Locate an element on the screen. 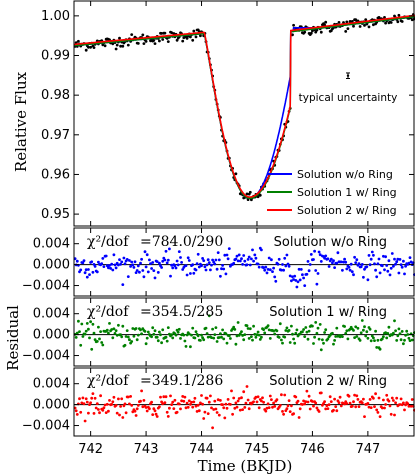 The image size is (415, 476). chi-label-no-ring: =784.0/290 is located at coordinates (181, 242).